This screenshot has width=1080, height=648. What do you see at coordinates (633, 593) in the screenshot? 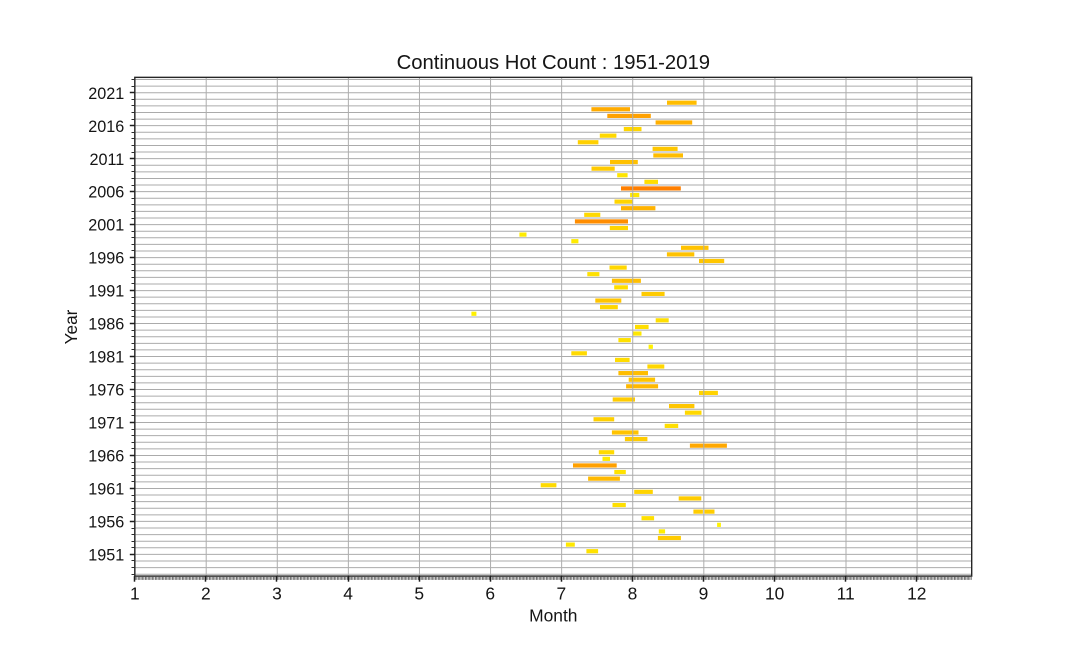
I see `svg-text: 8` at bounding box center [633, 593].